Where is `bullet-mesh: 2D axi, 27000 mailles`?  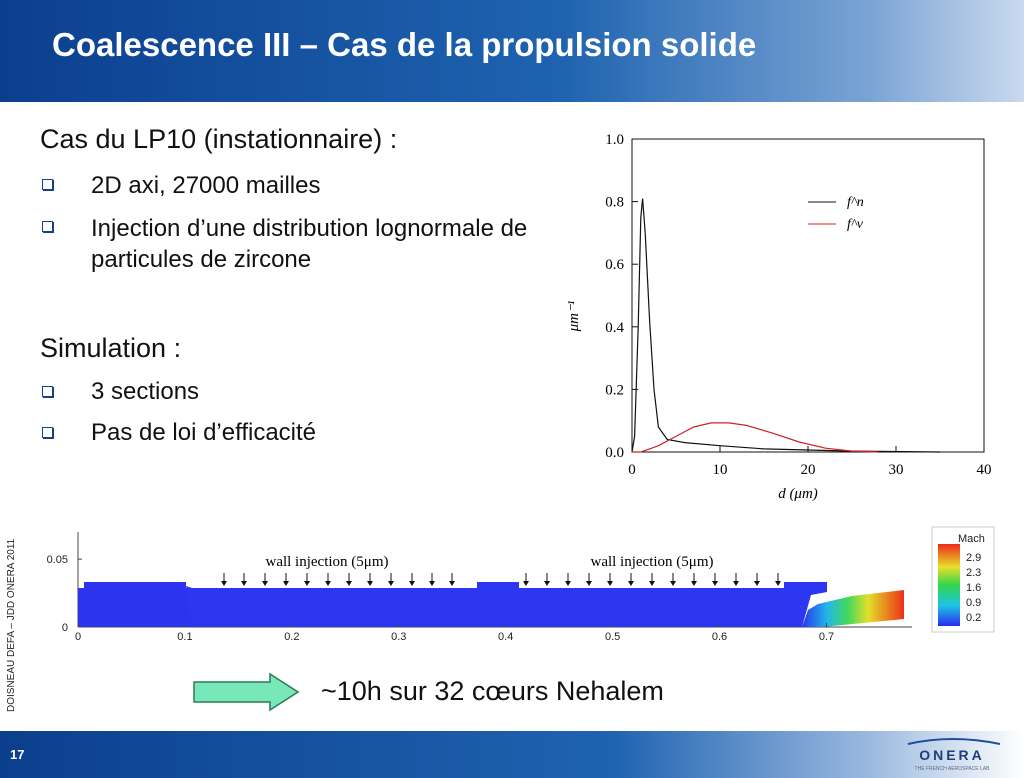 bullet-mesh: 2D axi, 27000 mailles is located at coordinates (206, 185).